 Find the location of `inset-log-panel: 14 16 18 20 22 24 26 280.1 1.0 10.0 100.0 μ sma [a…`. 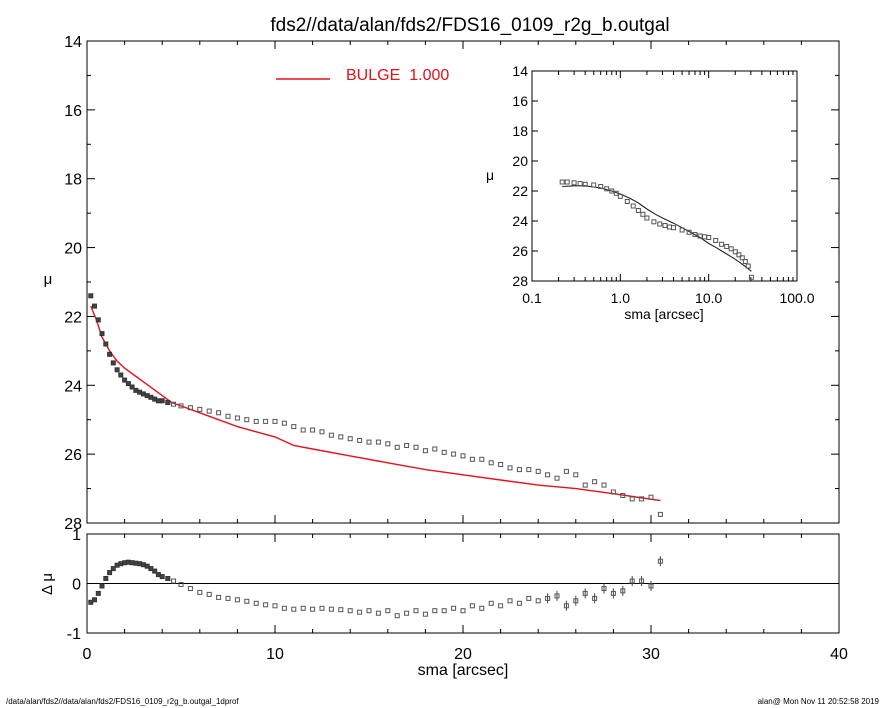

inset-log-panel: 14 16 18 20 22 24 26 280.1 1.0 10.0 100.0 μ sma [a… is located at coordinates (650, 192).